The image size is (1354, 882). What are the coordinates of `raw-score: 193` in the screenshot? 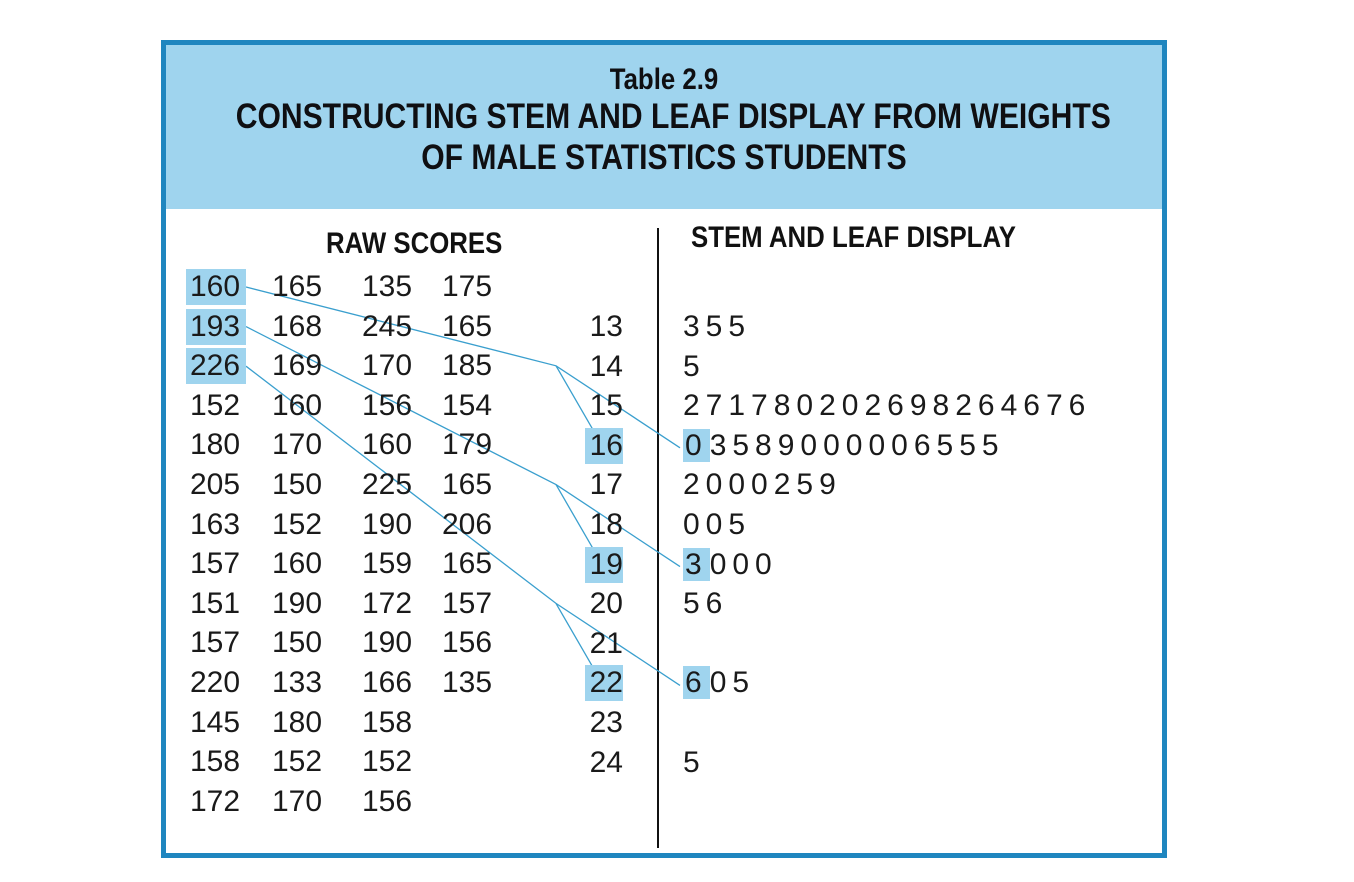 It's located at (215, 326).